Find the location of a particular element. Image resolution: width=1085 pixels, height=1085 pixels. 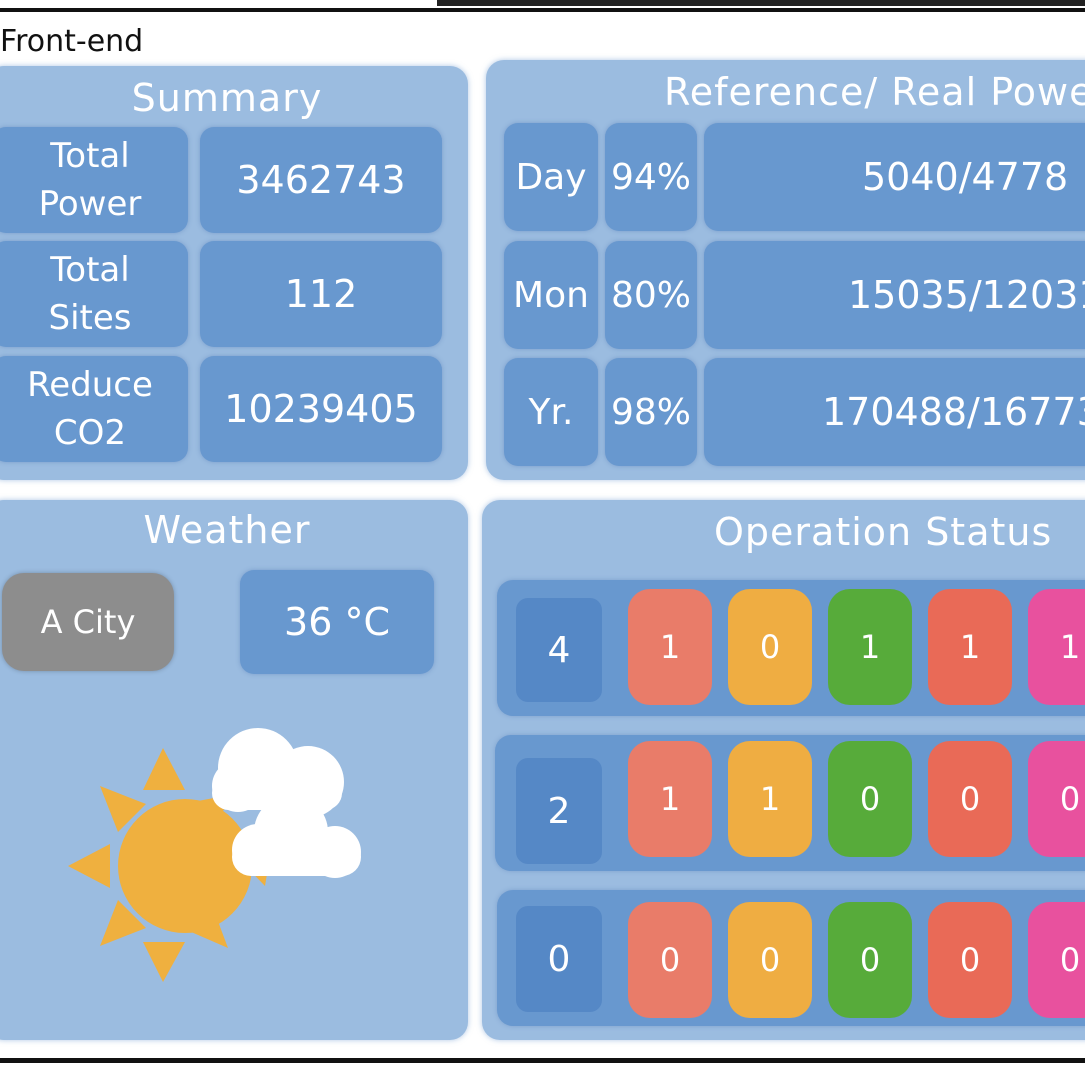

reference-period-day: Day is located at coordinates (551, 177).